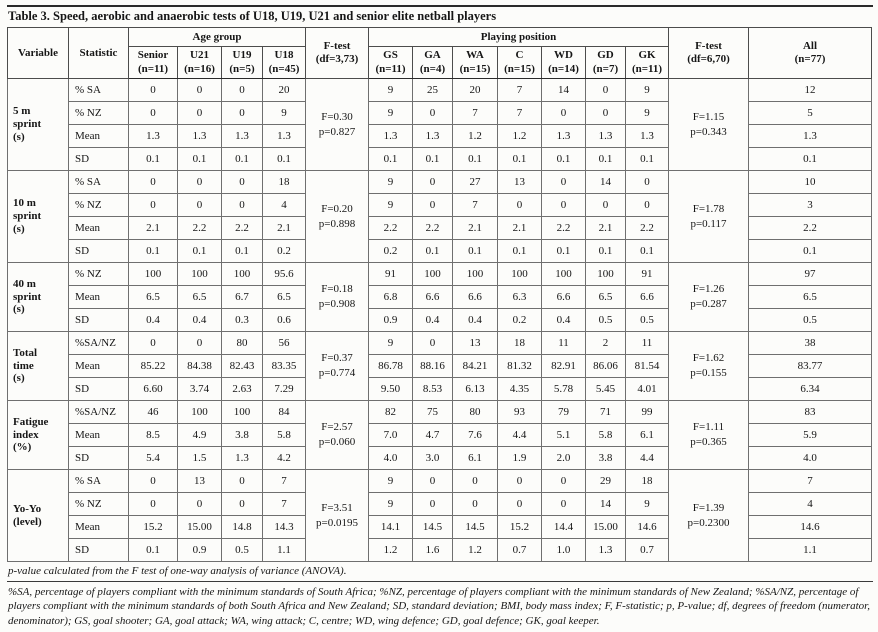  I want to click on age-value-cell: 7.29, so click(284, 389).